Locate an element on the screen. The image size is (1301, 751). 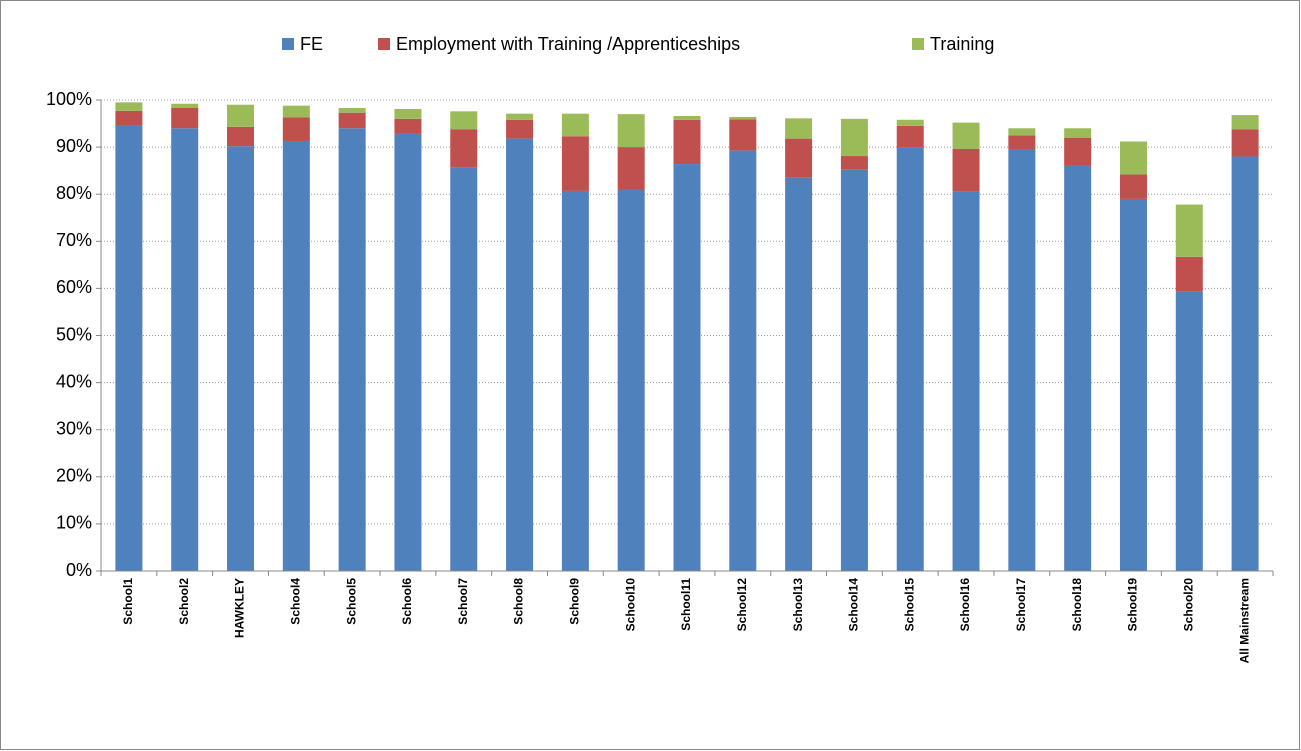
x-tick-label: School12 is located at coordinates (742, 605).